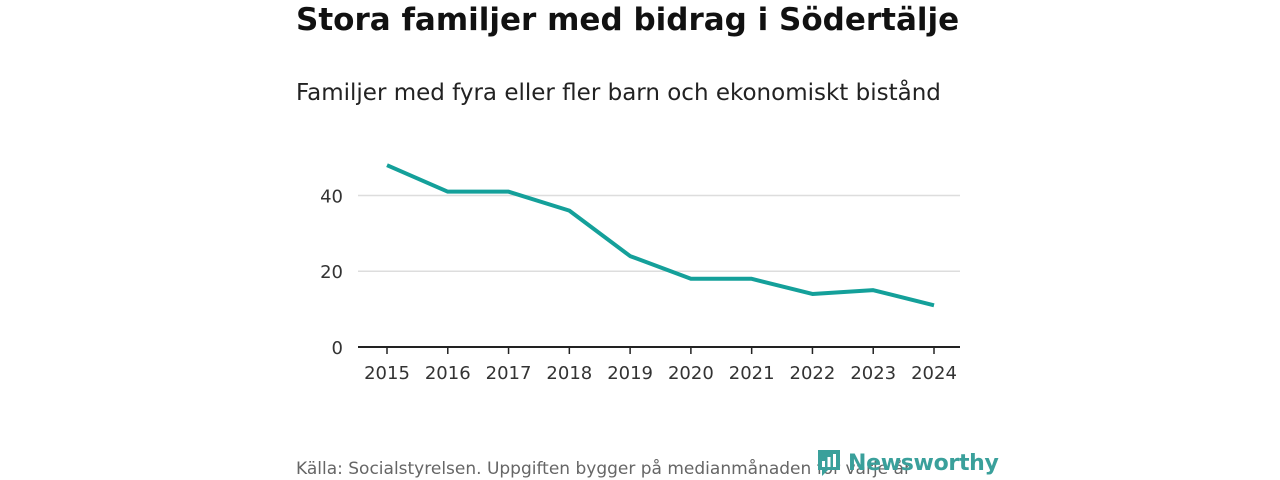  I want to click on x-tick-label-2015: 2015, so click(387, 373).